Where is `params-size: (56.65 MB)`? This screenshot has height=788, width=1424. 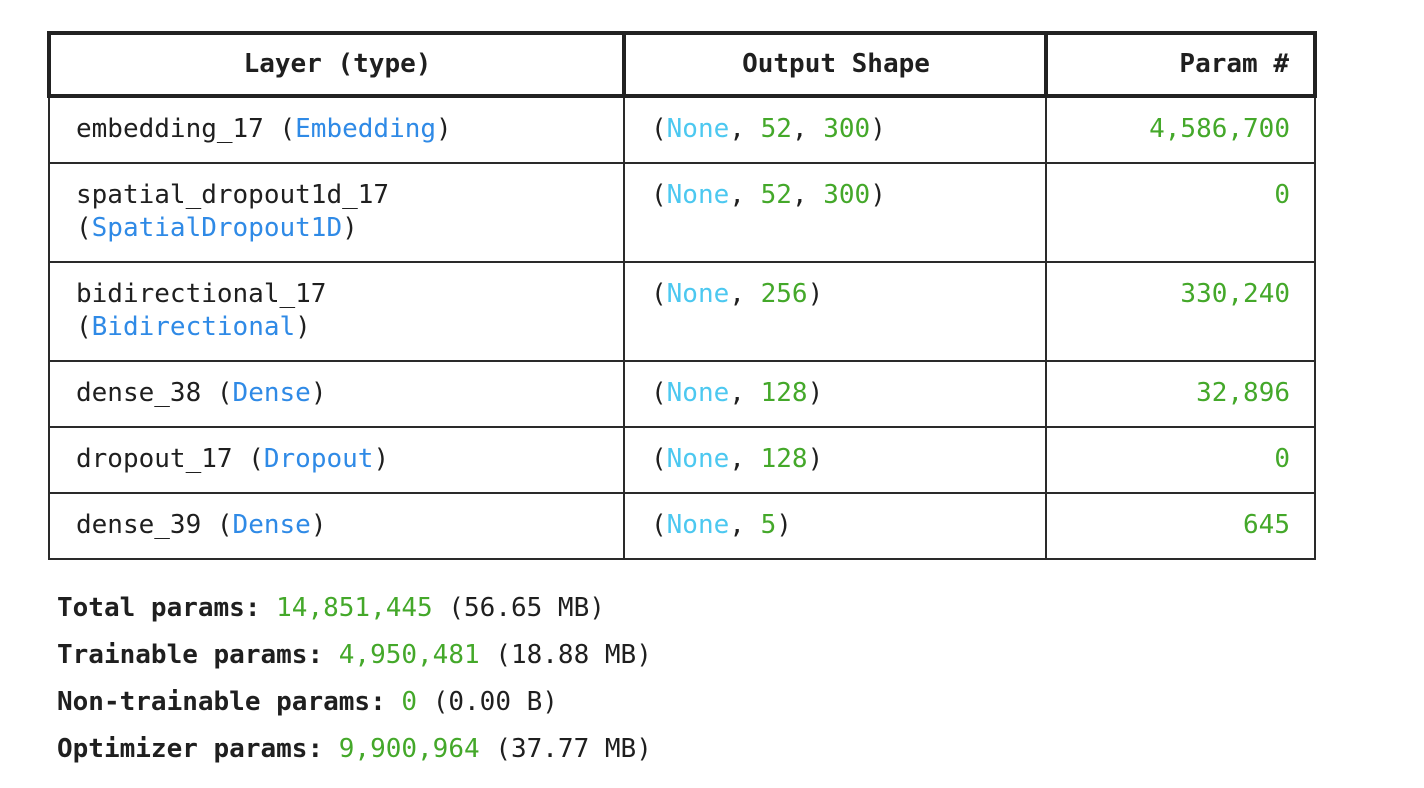 params-size: (56.65 MB) is located at coordinates (526, 608).